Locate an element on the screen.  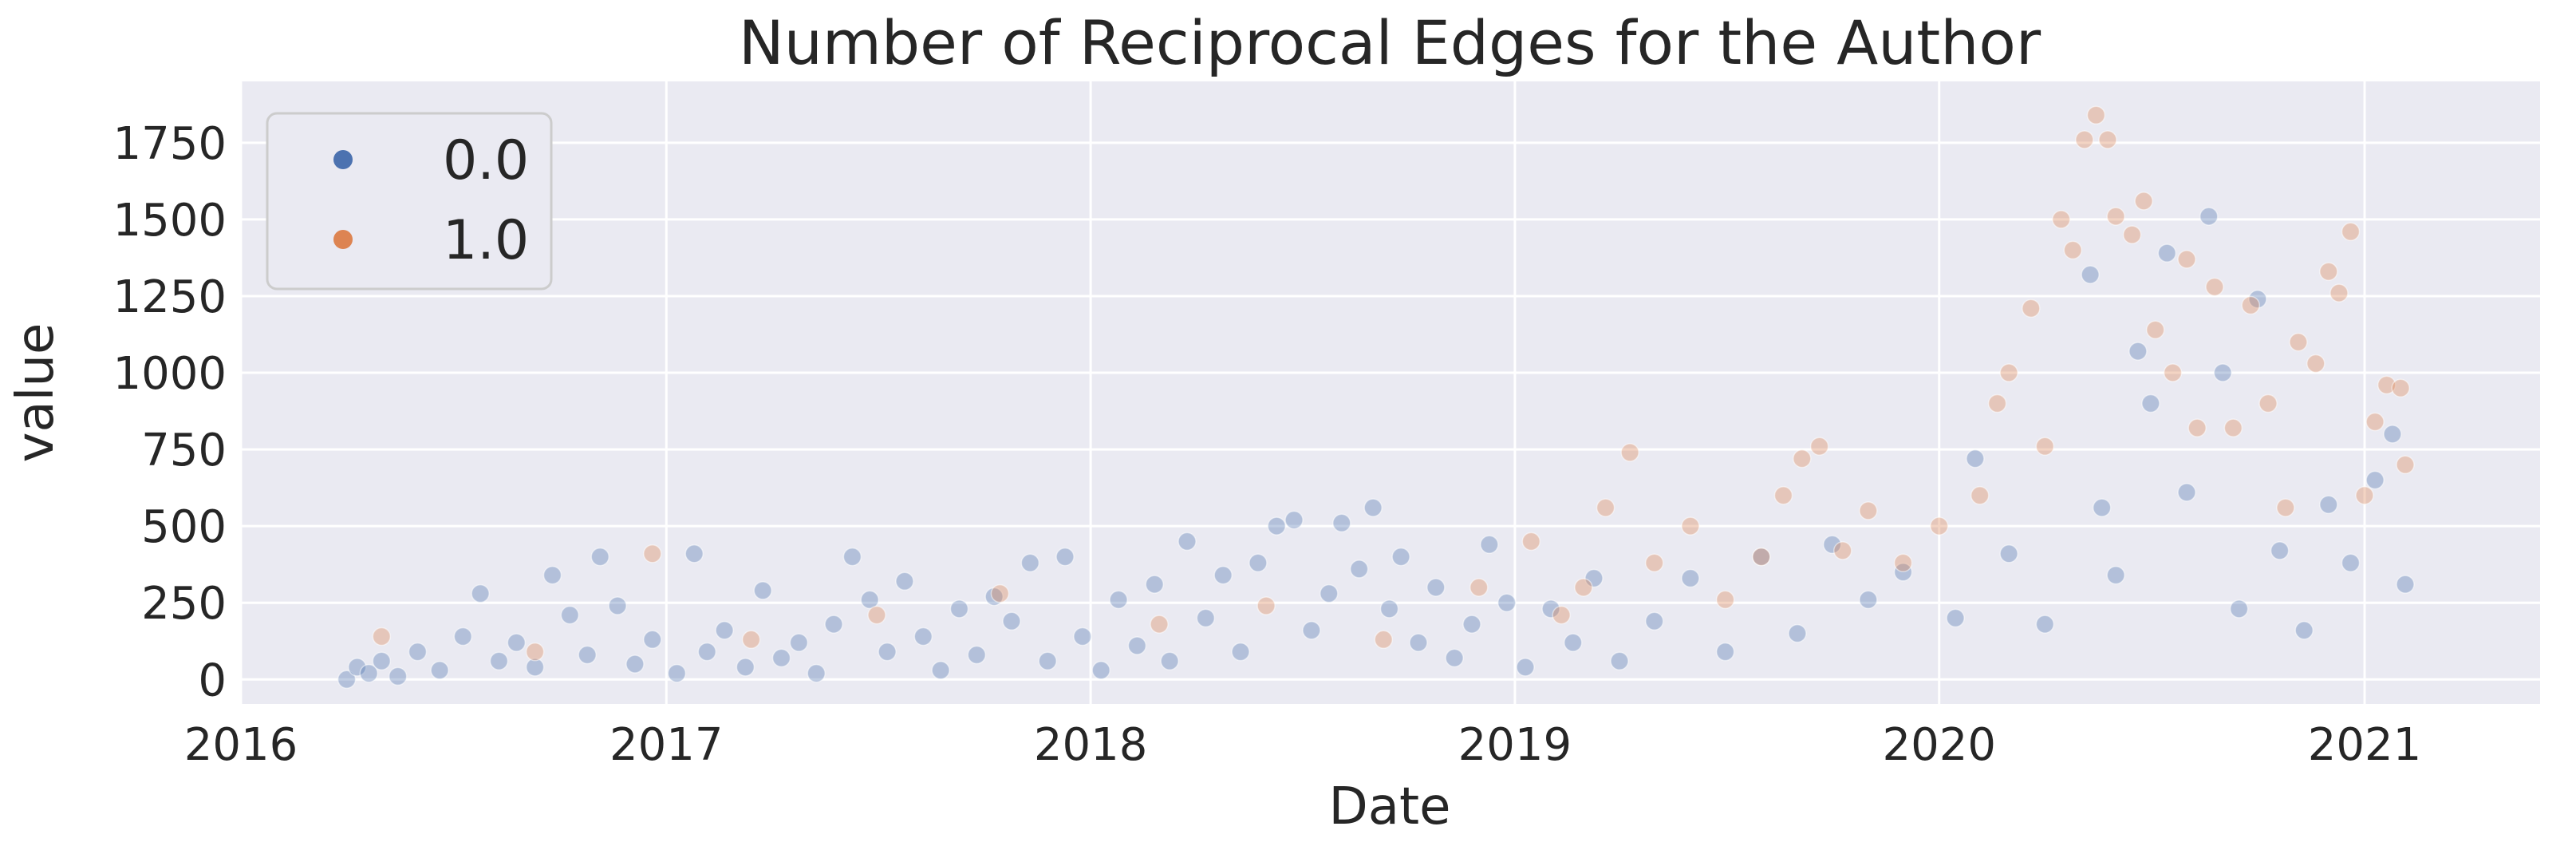
x-tick-label: 2019 is located at coordinates (1515, 745).